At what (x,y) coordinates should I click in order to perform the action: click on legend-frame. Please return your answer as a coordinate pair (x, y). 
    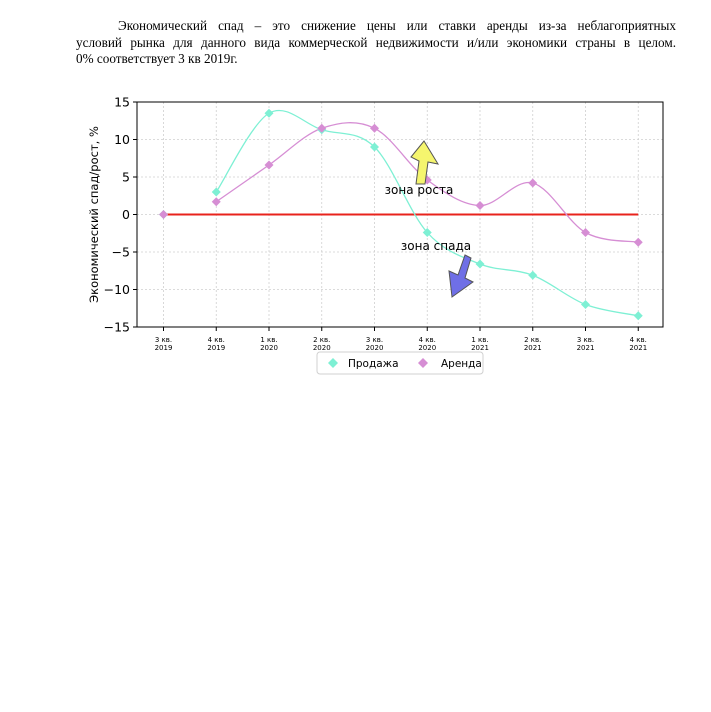
    Looking at the image, I should click on (400, 363).